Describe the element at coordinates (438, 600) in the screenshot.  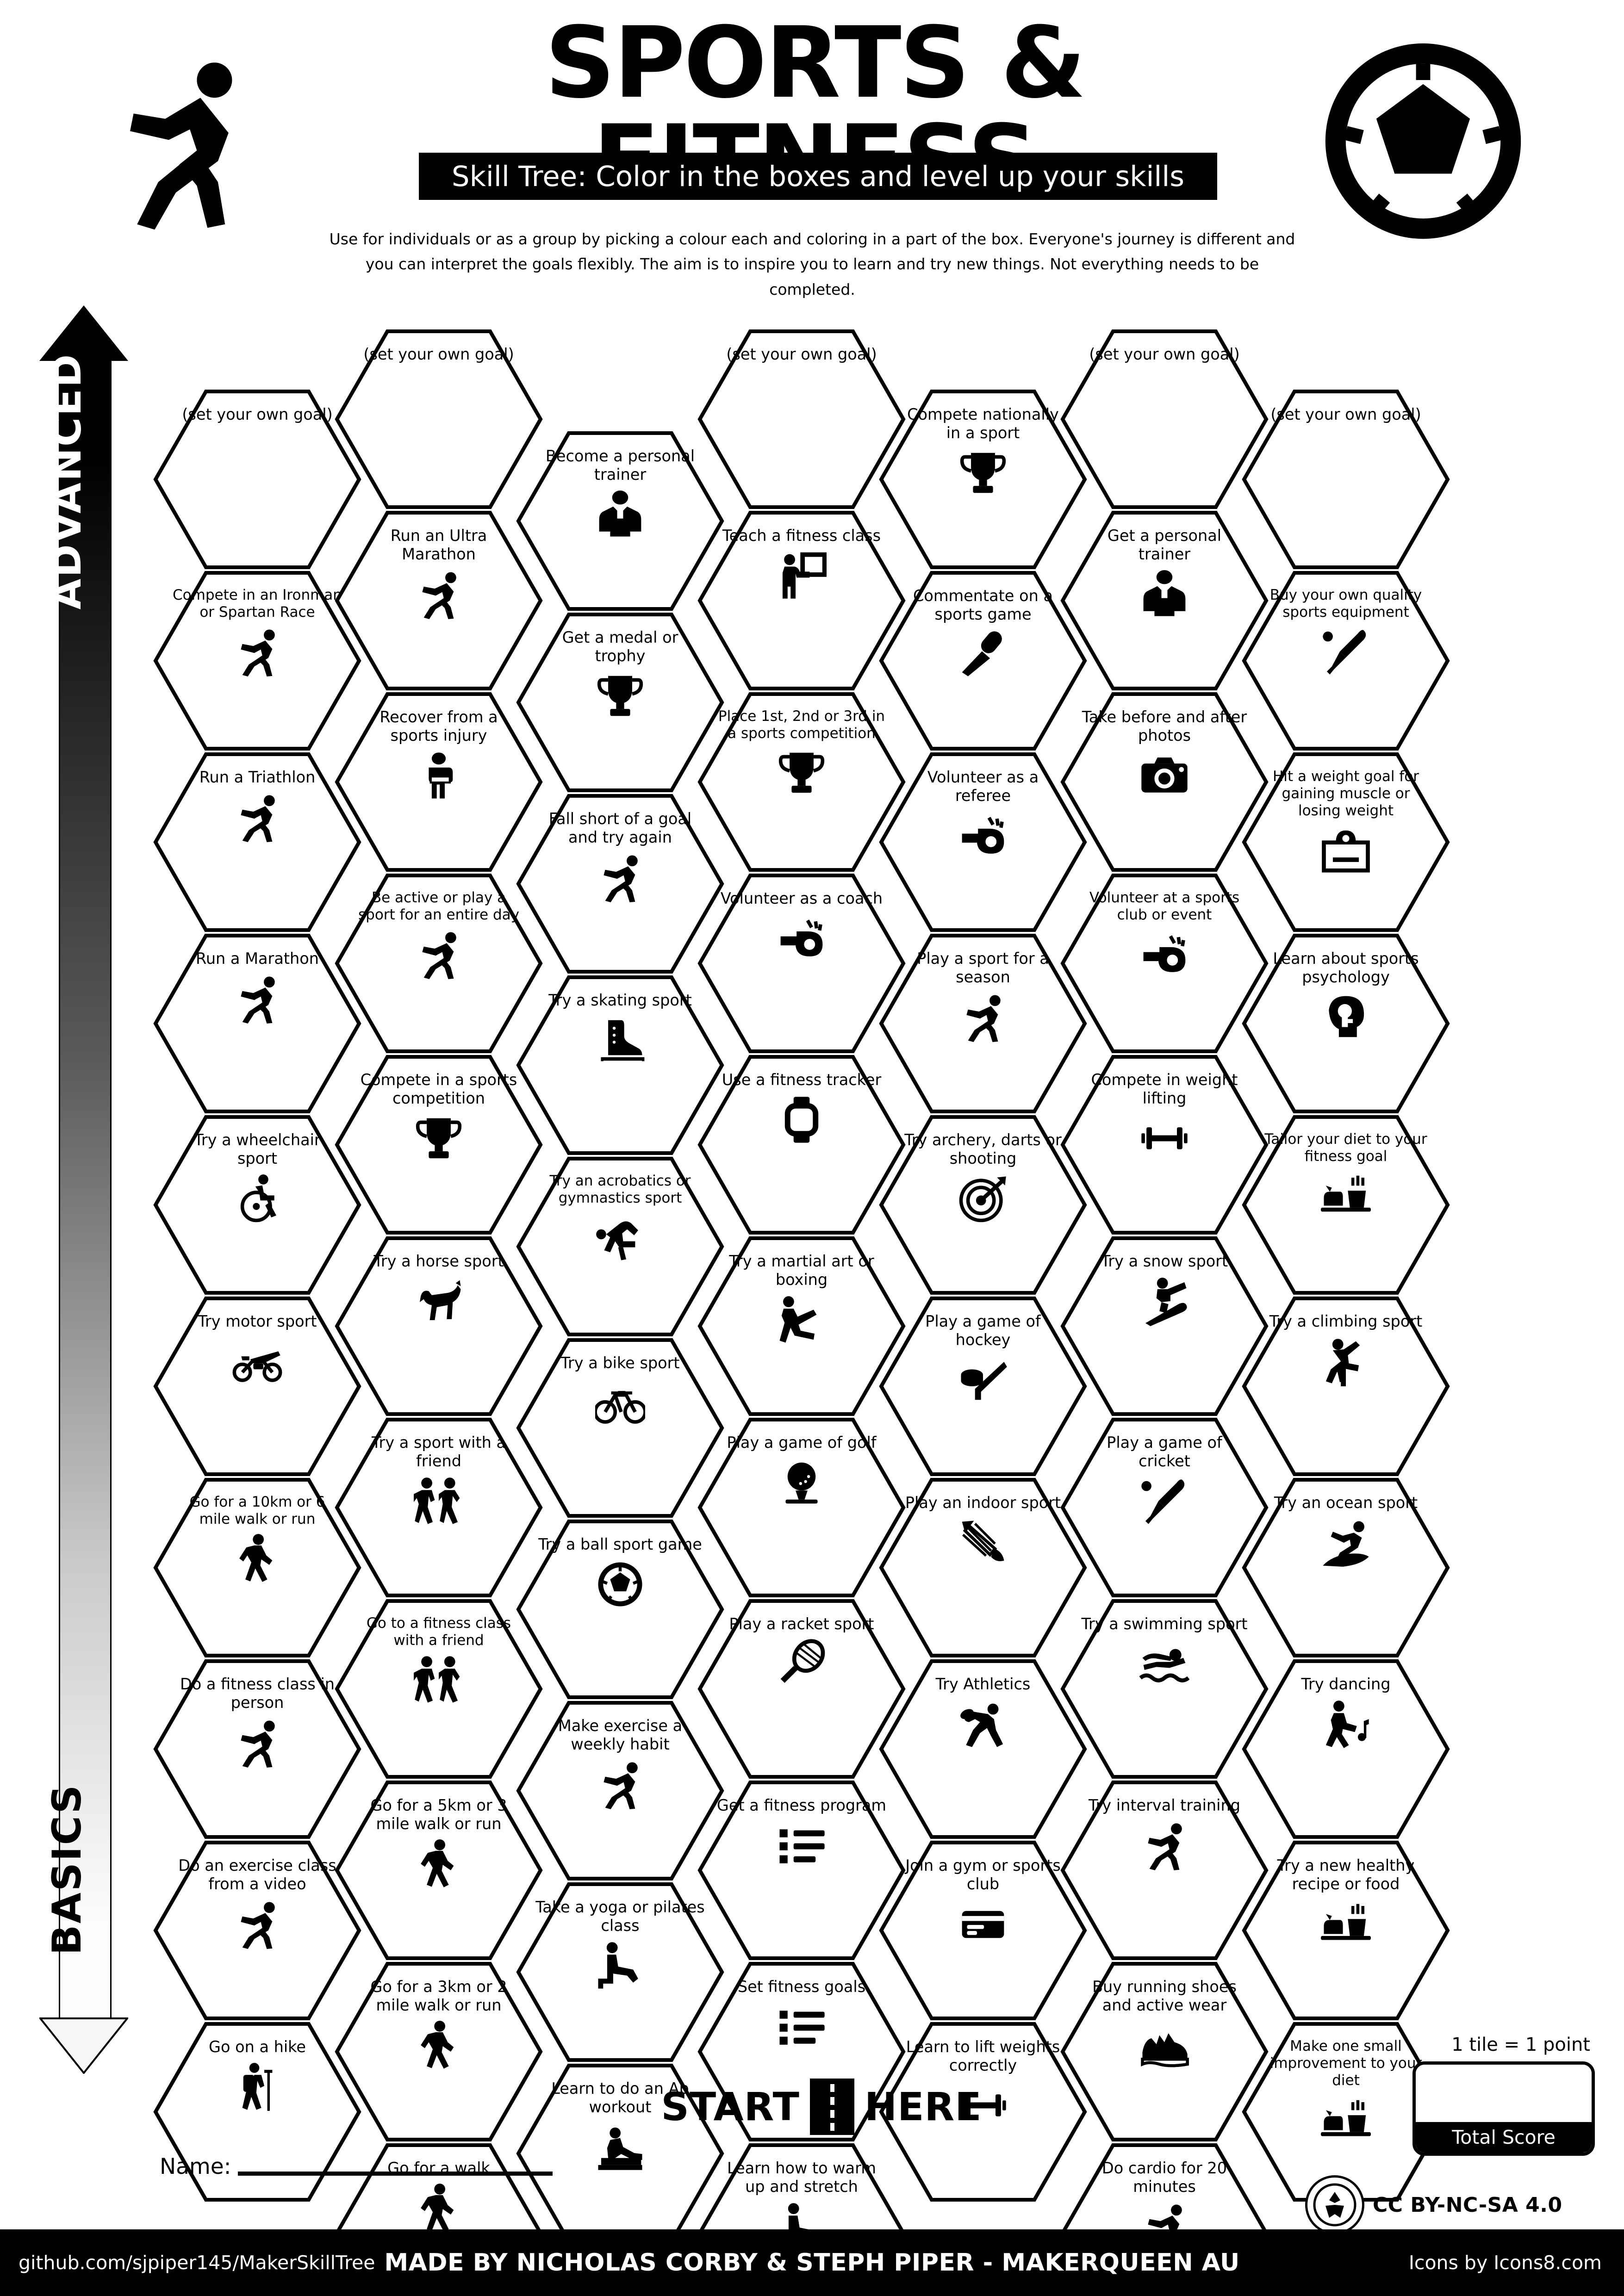
I see `skill-tile: Run an Ultra Marathon` at that location.